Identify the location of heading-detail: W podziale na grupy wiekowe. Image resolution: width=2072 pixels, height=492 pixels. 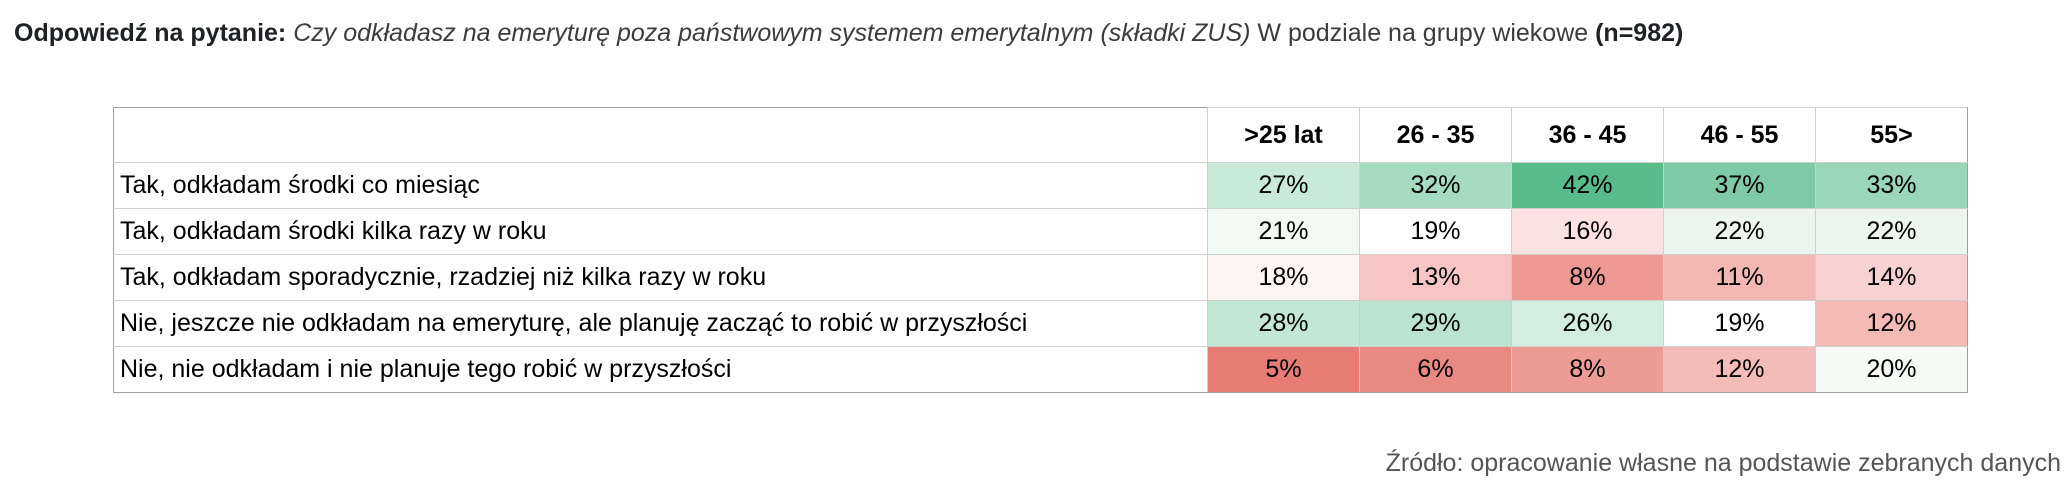
(1423, 33).